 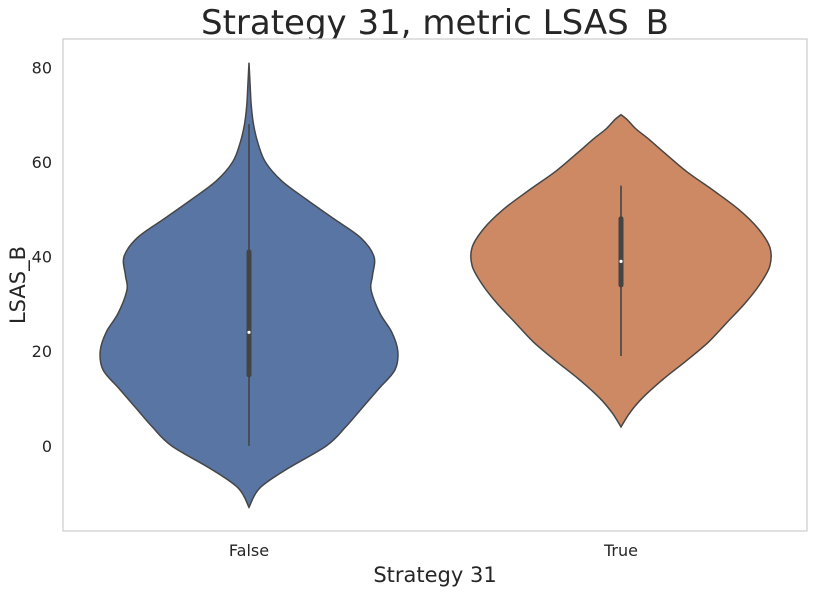 I want to click on y-axis-ticks: 0 20 40 60 80, so click(x=42, y=256).